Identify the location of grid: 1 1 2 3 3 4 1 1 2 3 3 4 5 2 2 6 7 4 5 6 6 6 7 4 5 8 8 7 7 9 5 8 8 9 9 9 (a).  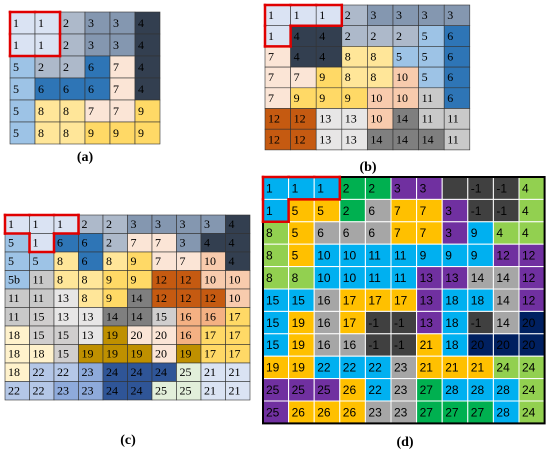
(84, 87).